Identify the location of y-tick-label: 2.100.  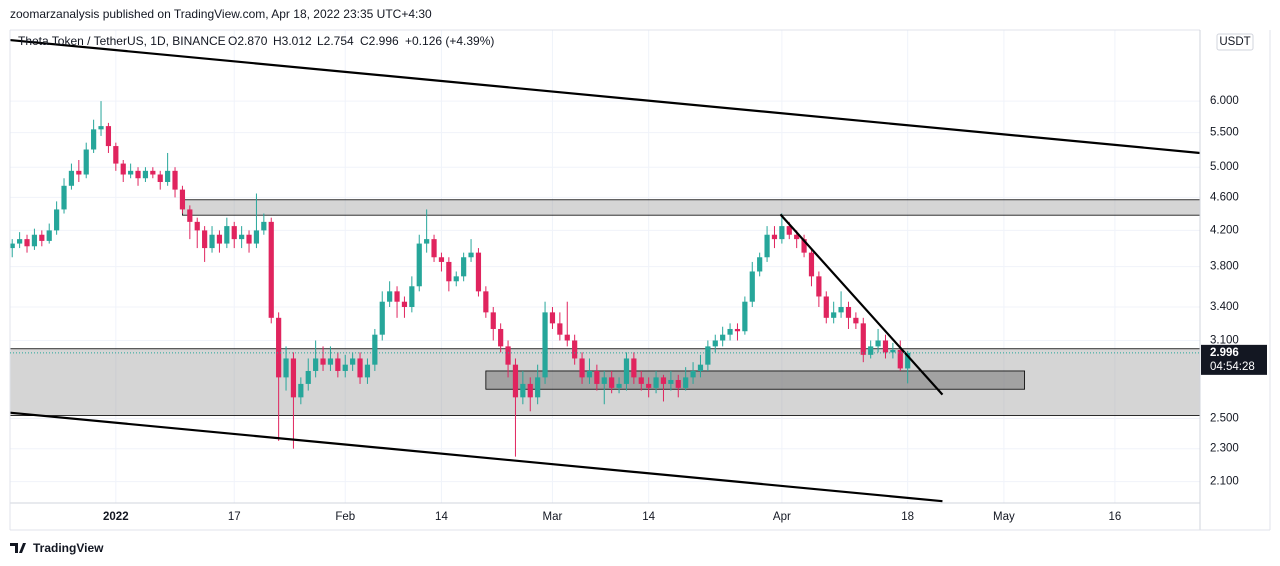
(1224, 482).